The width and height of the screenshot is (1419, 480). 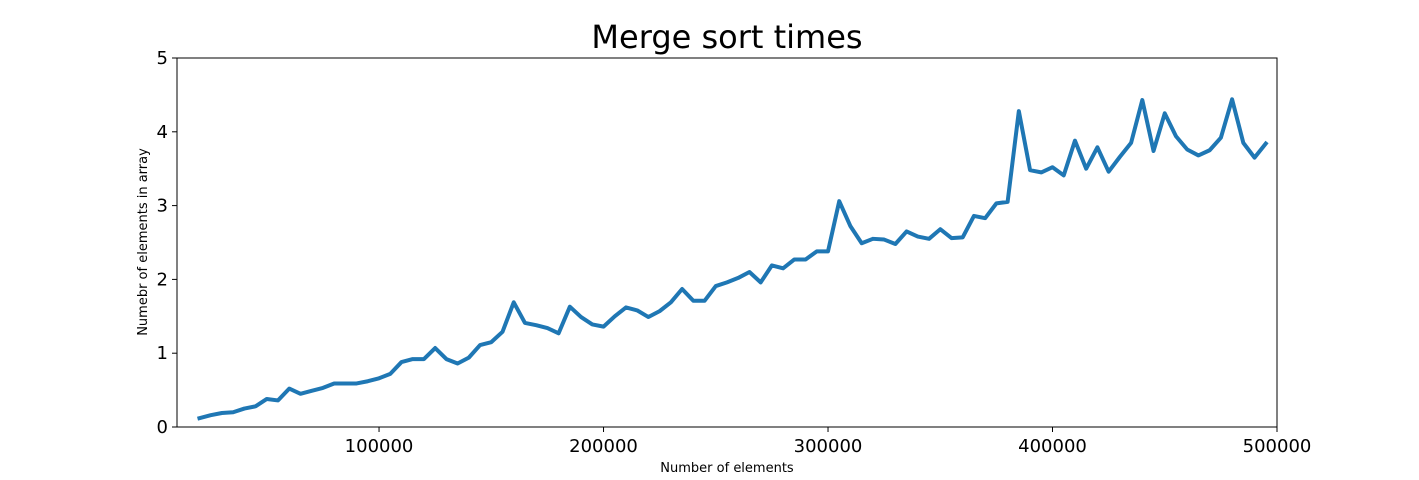 I want to click on x-tick-label: 200000, so click(x=603, y=446).